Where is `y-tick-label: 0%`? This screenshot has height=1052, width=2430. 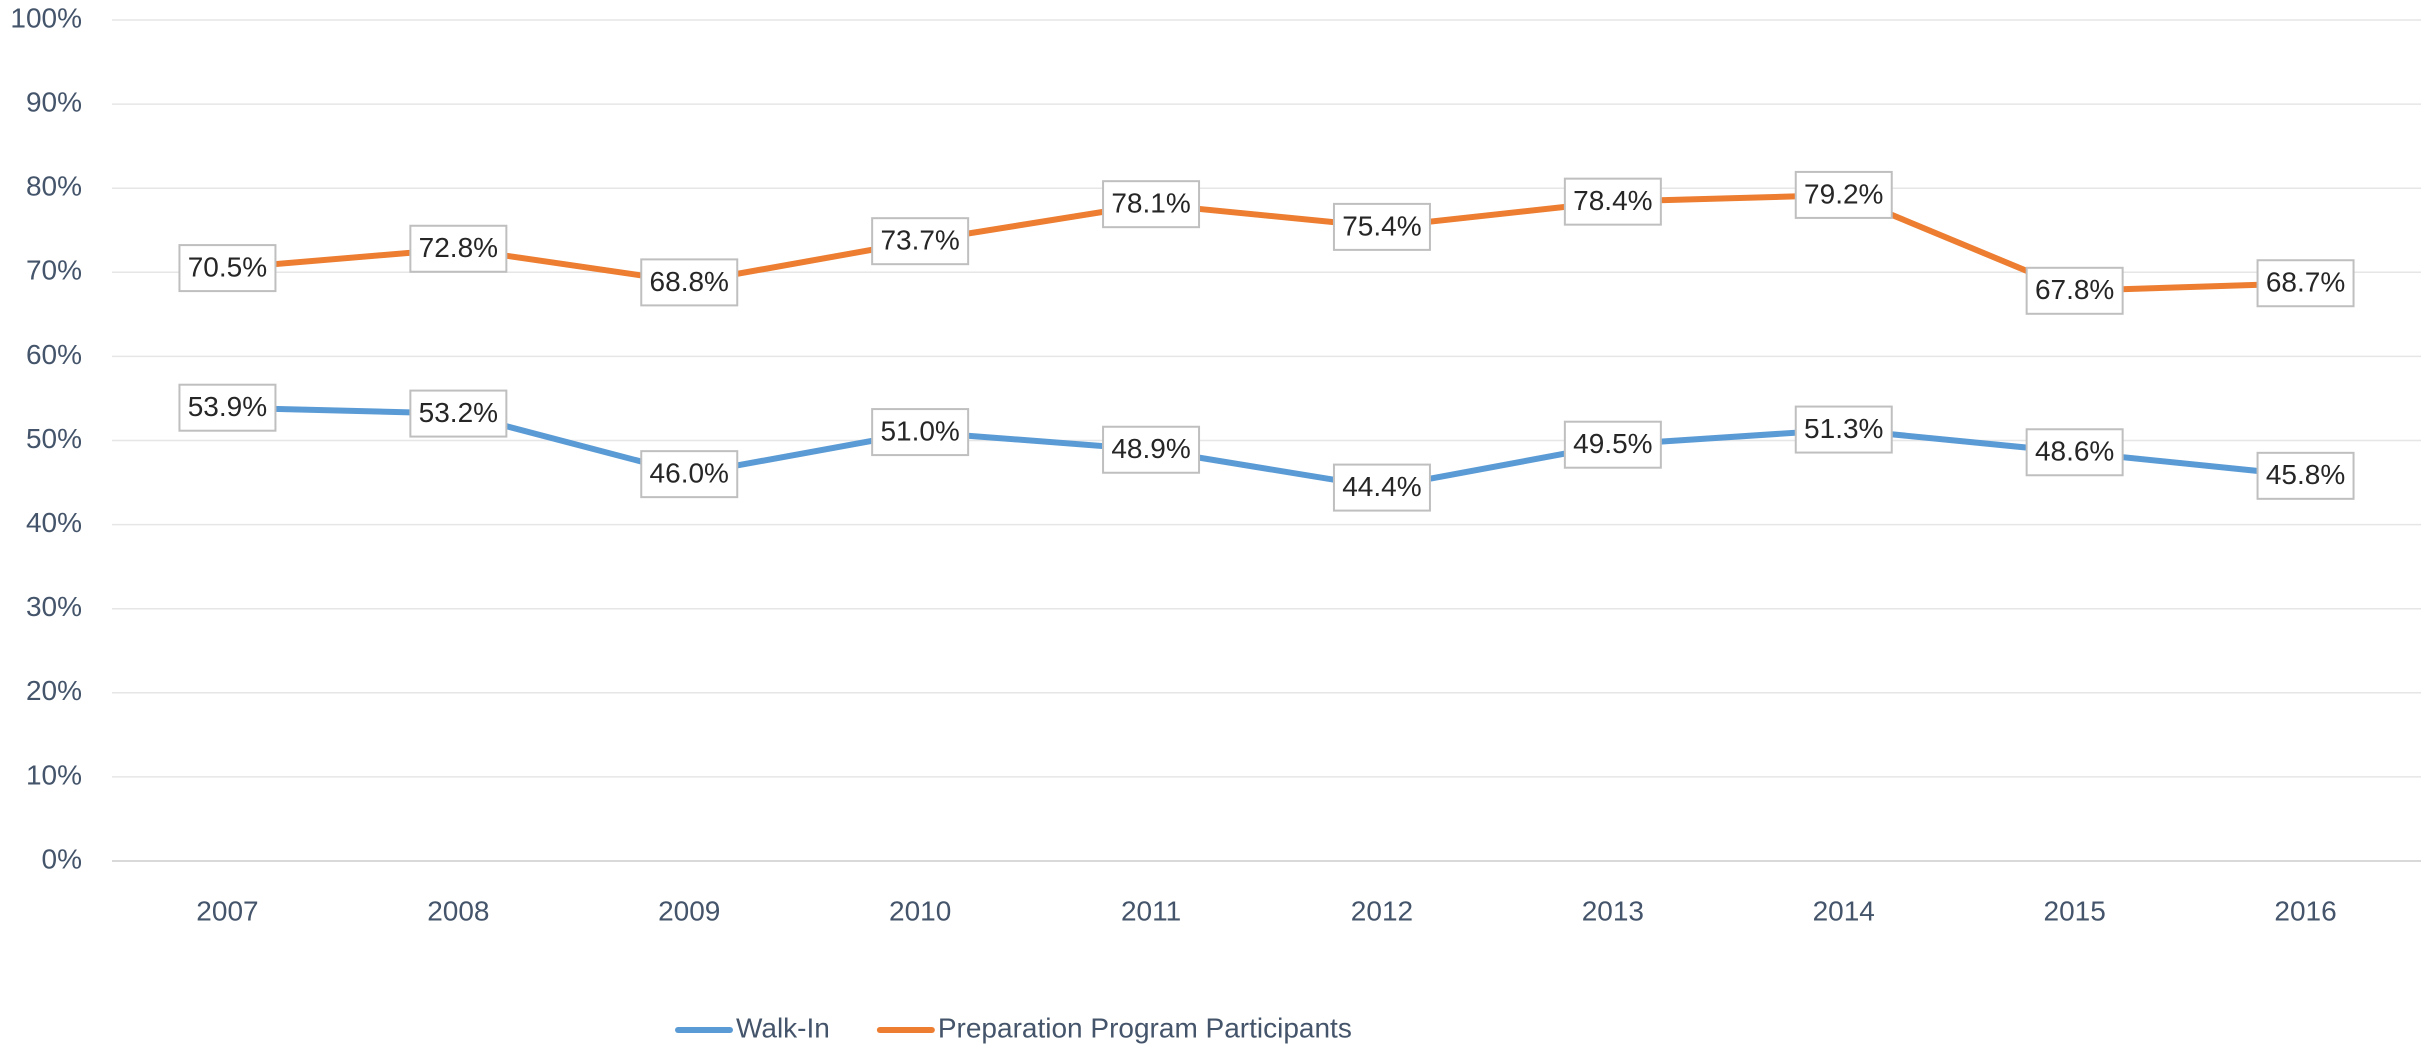 y-tick-label: 0% is located at coordinates (62, 858).